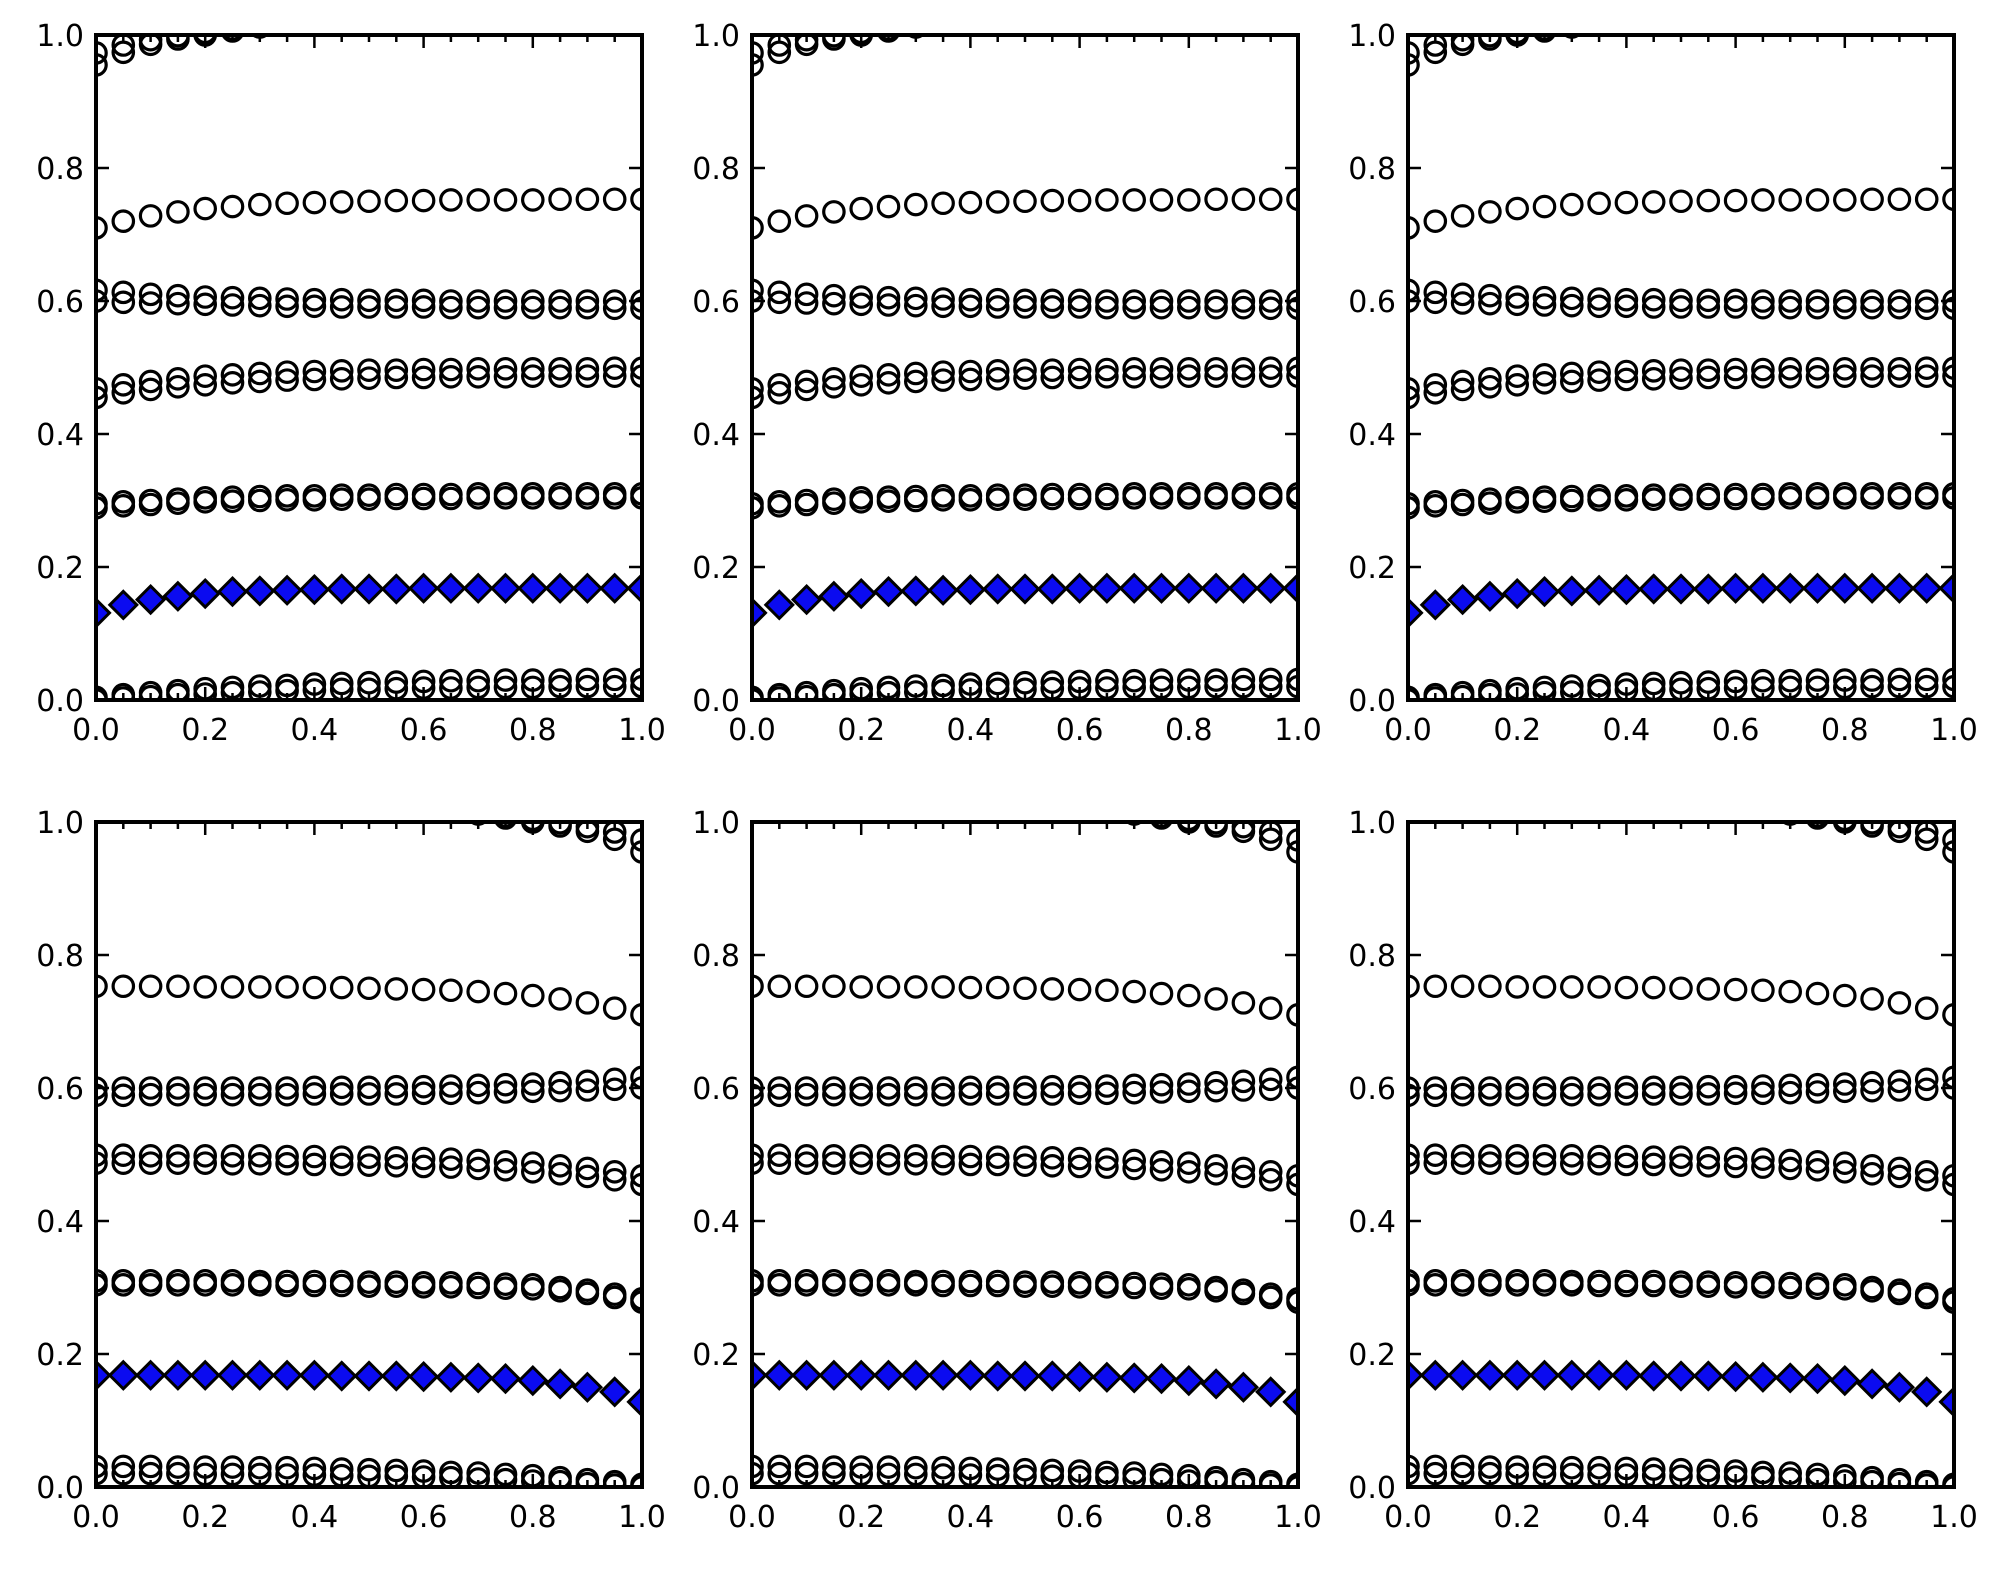 This screenshot has height=1569, width=2004. I want to click on y-tick-label: 0.4, so click(60, 1222).